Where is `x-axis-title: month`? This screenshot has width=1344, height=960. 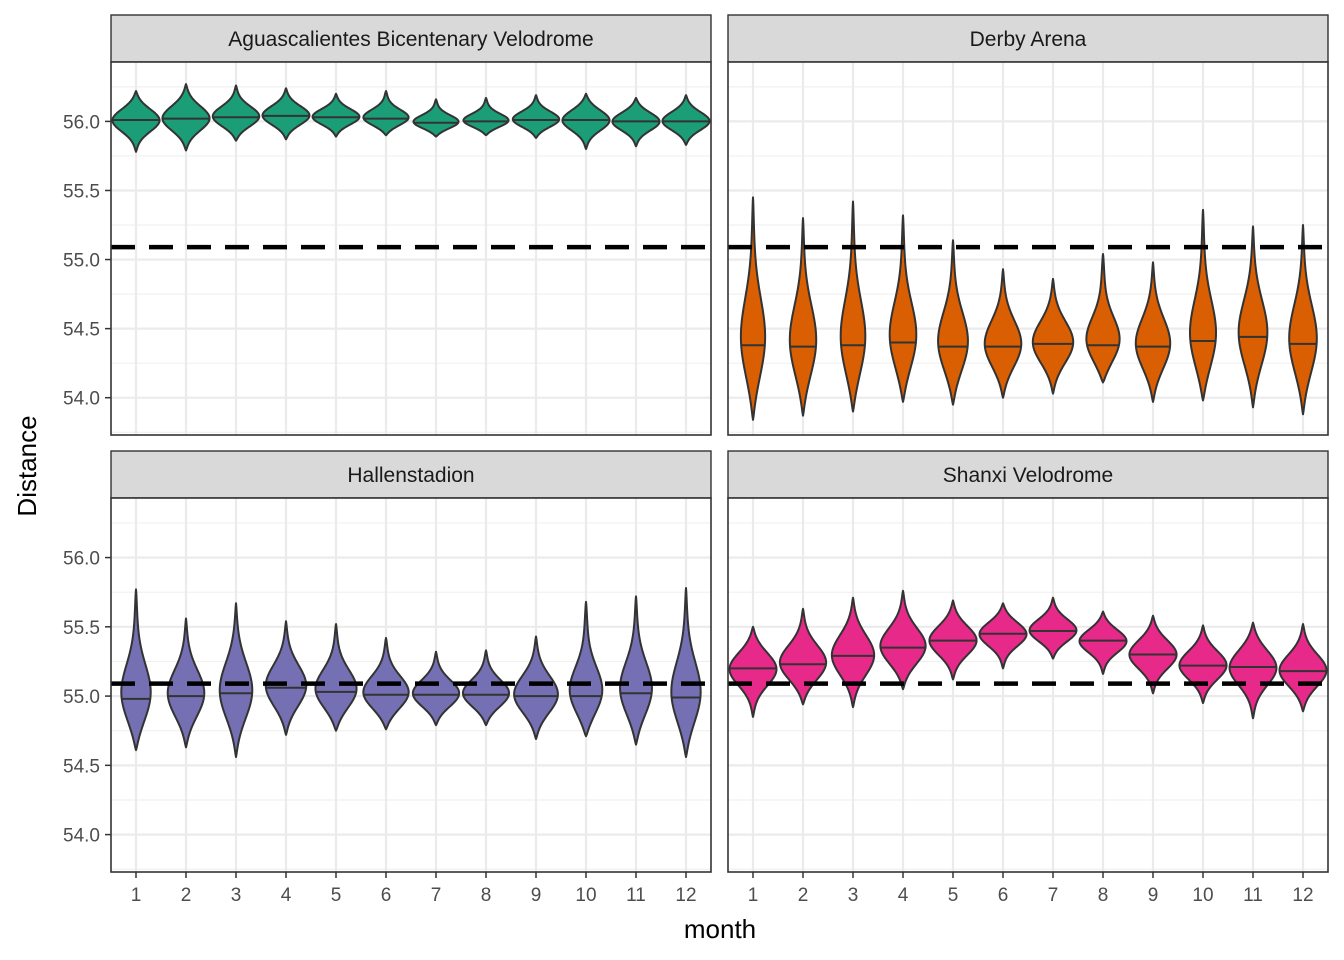
x-axis-title: month is located at coordinates (720, 929).